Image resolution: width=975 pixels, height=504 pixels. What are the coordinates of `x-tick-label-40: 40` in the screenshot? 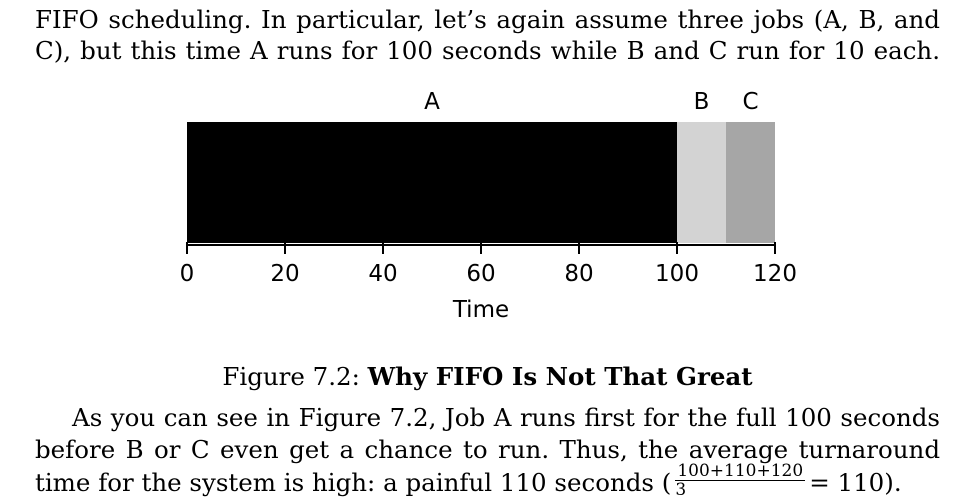 It's located at (382, 274).